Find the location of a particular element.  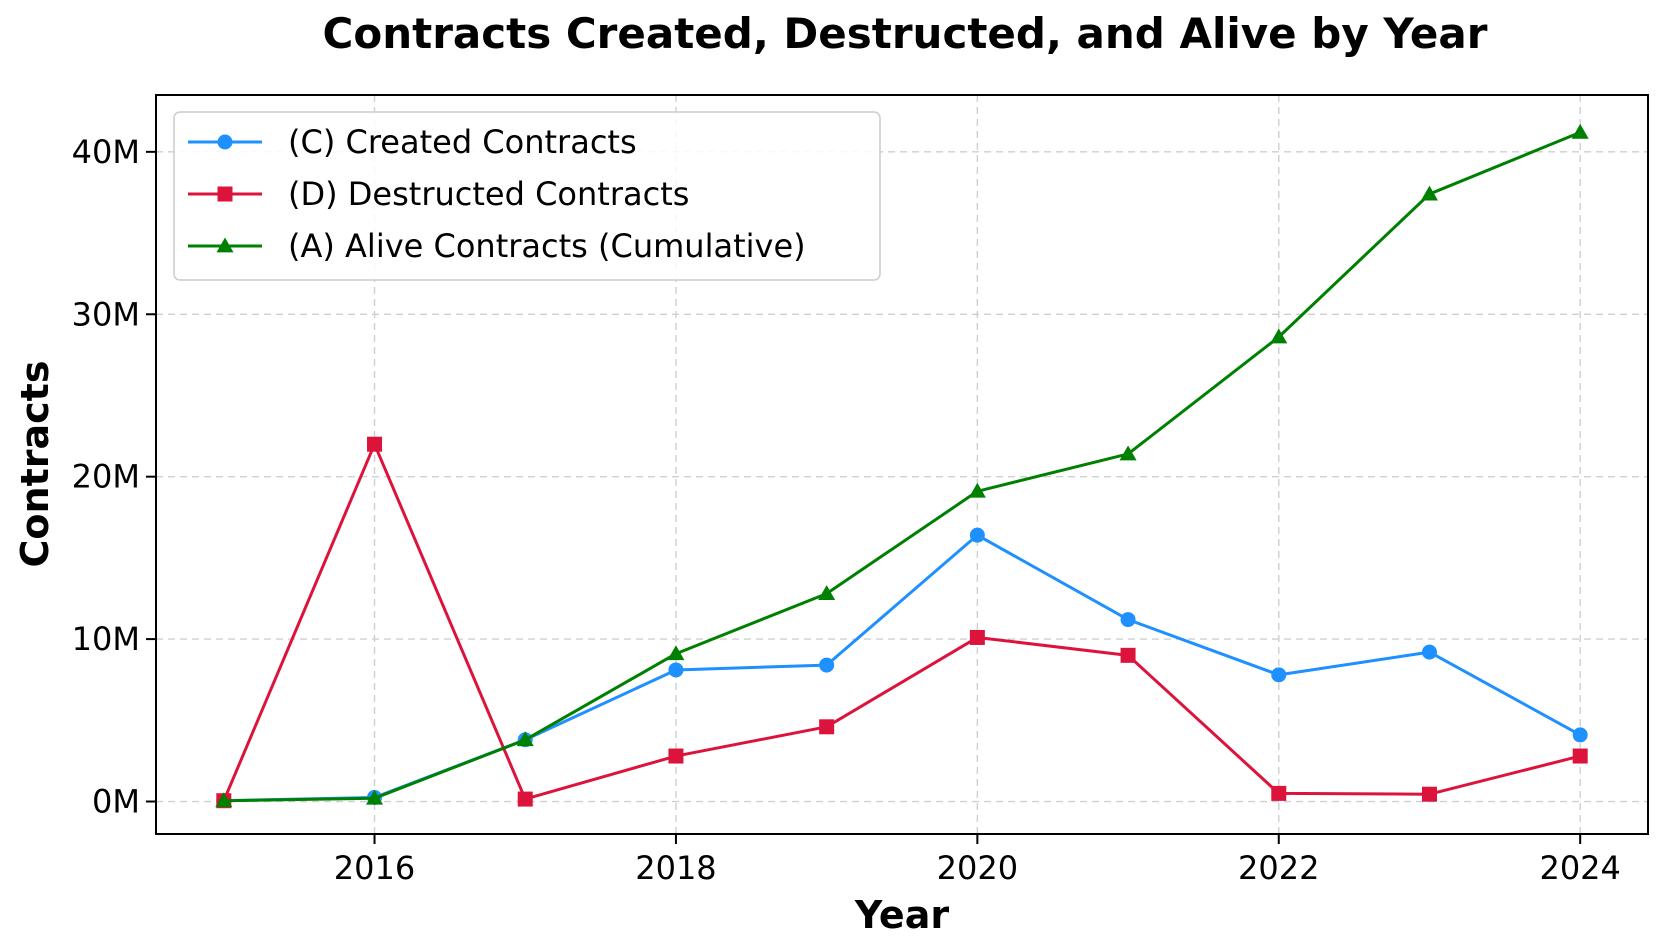

y-tick-label: 10M is located at coordinates (106, 639).